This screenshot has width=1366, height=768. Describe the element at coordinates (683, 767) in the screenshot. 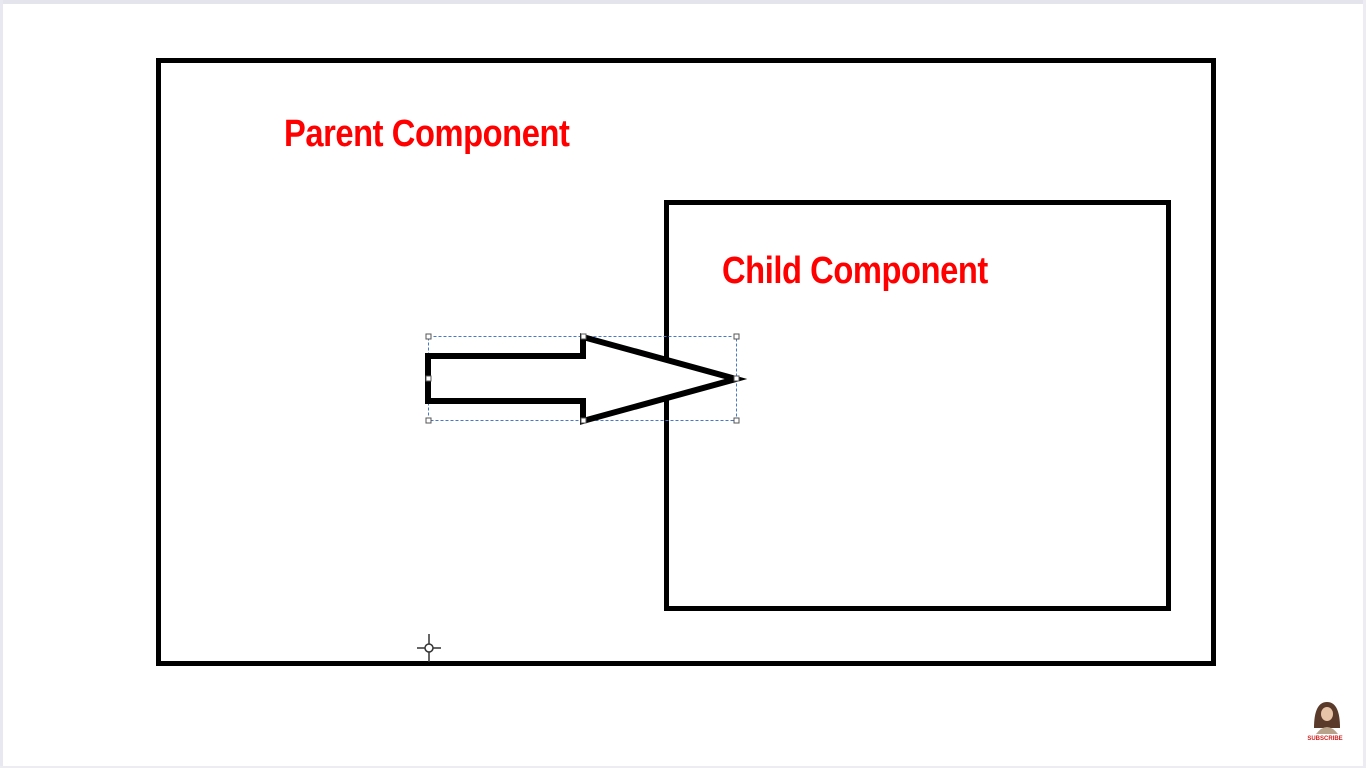

I see `window-bottom-border` at that location.